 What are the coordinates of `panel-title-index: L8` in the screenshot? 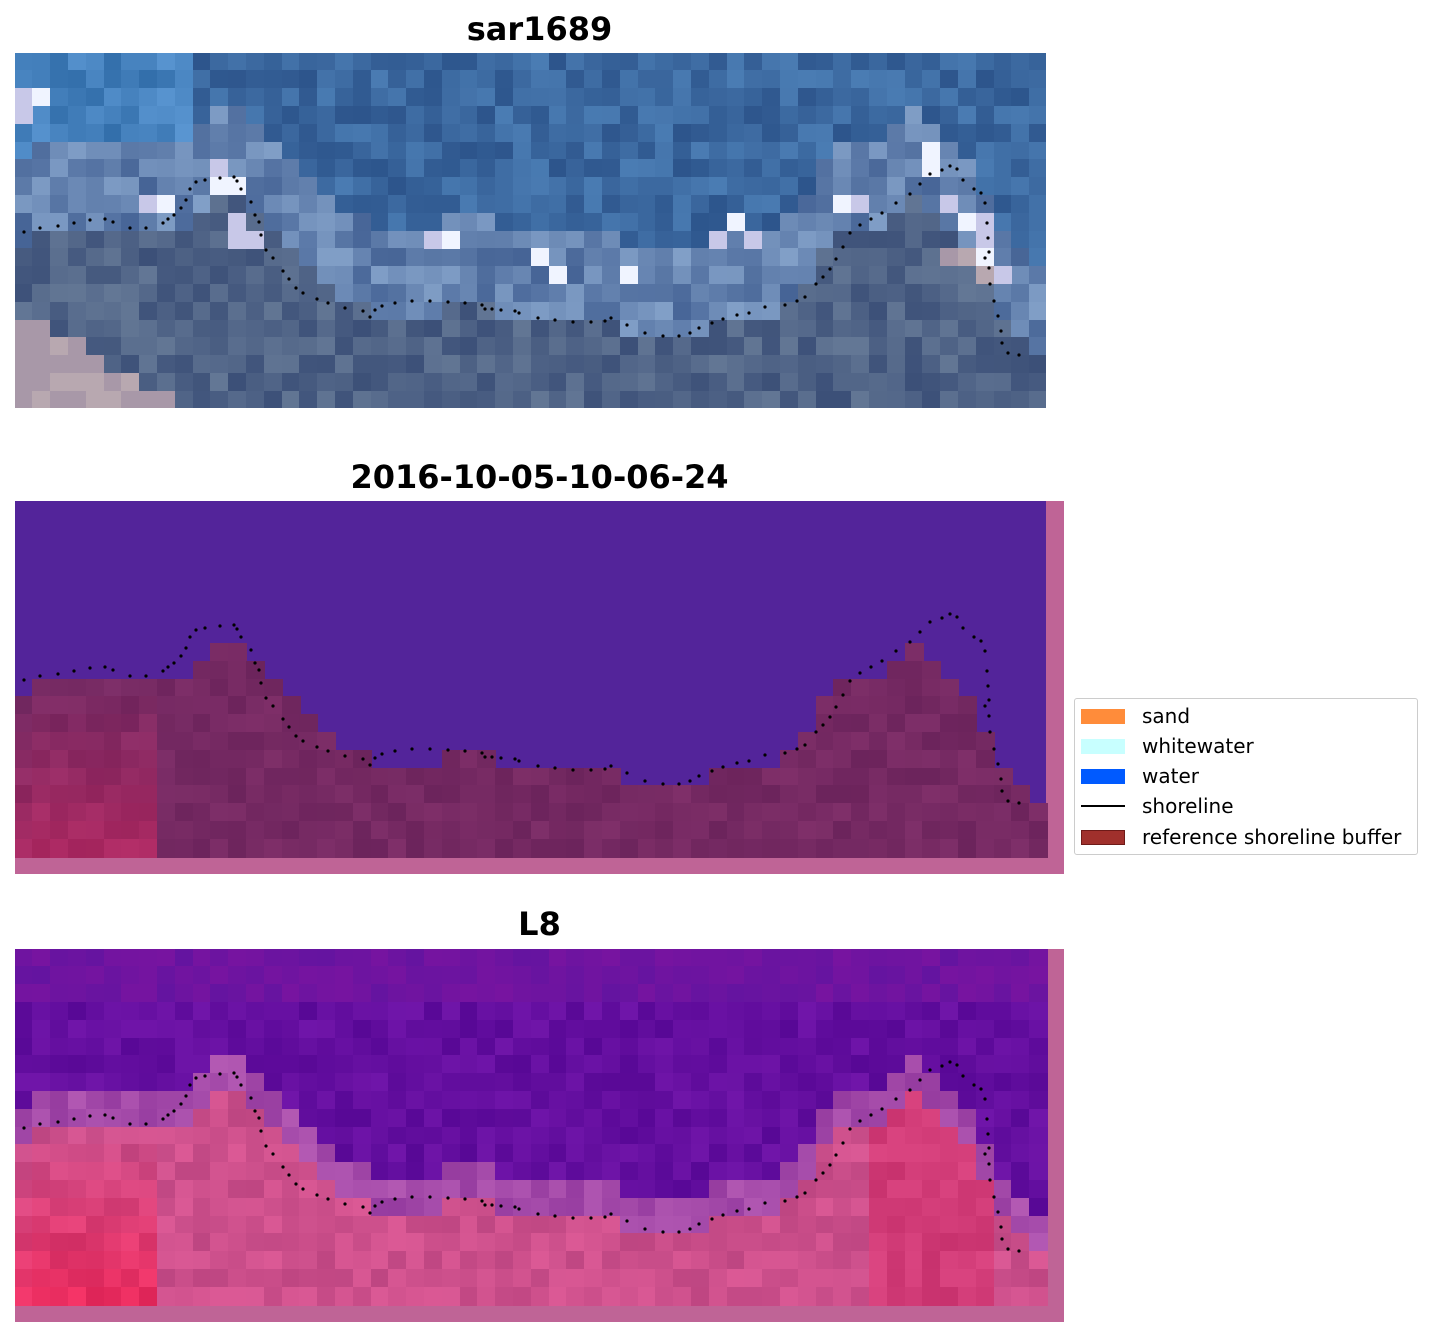 It's located at (539, 924).